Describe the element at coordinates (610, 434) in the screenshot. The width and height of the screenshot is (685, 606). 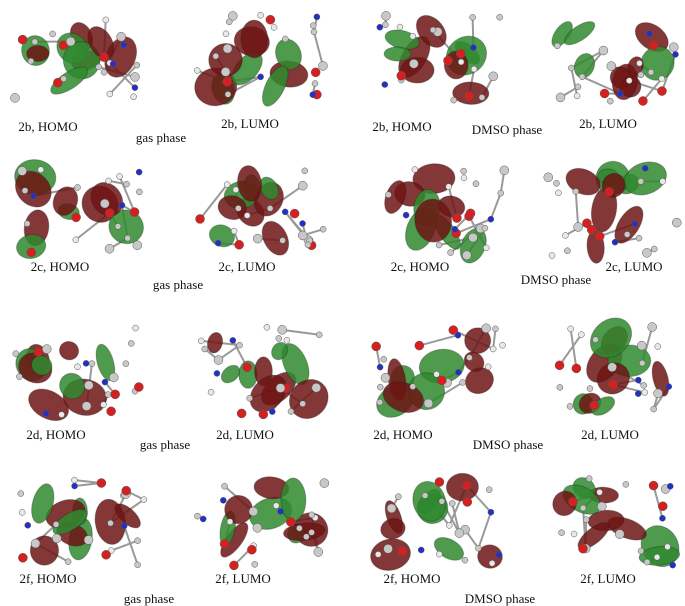
I see `panel-label: 2d, LUMO` at that location.